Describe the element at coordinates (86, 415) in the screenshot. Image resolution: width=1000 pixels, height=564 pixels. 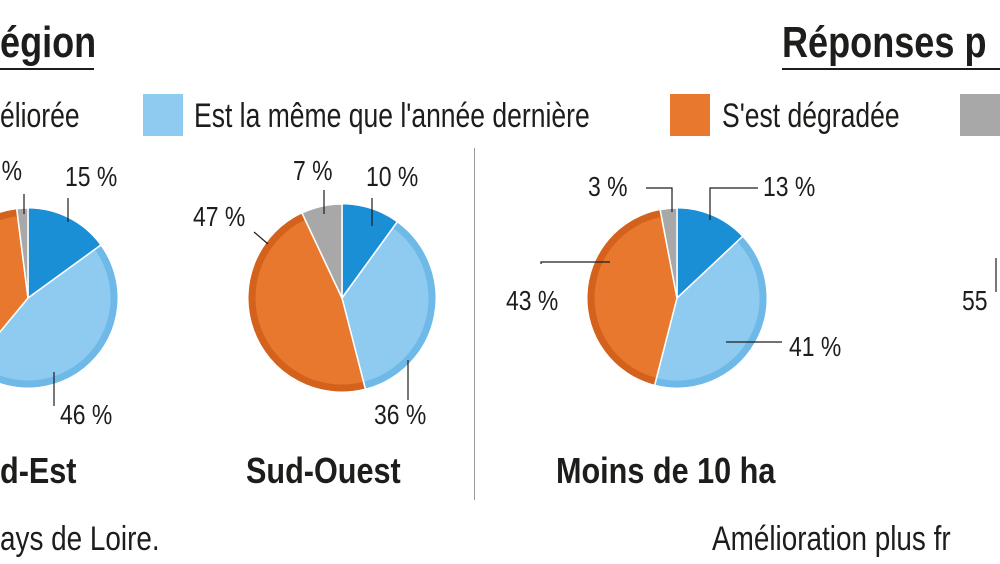
I see `pie1-label-same: 46 %` at that location.